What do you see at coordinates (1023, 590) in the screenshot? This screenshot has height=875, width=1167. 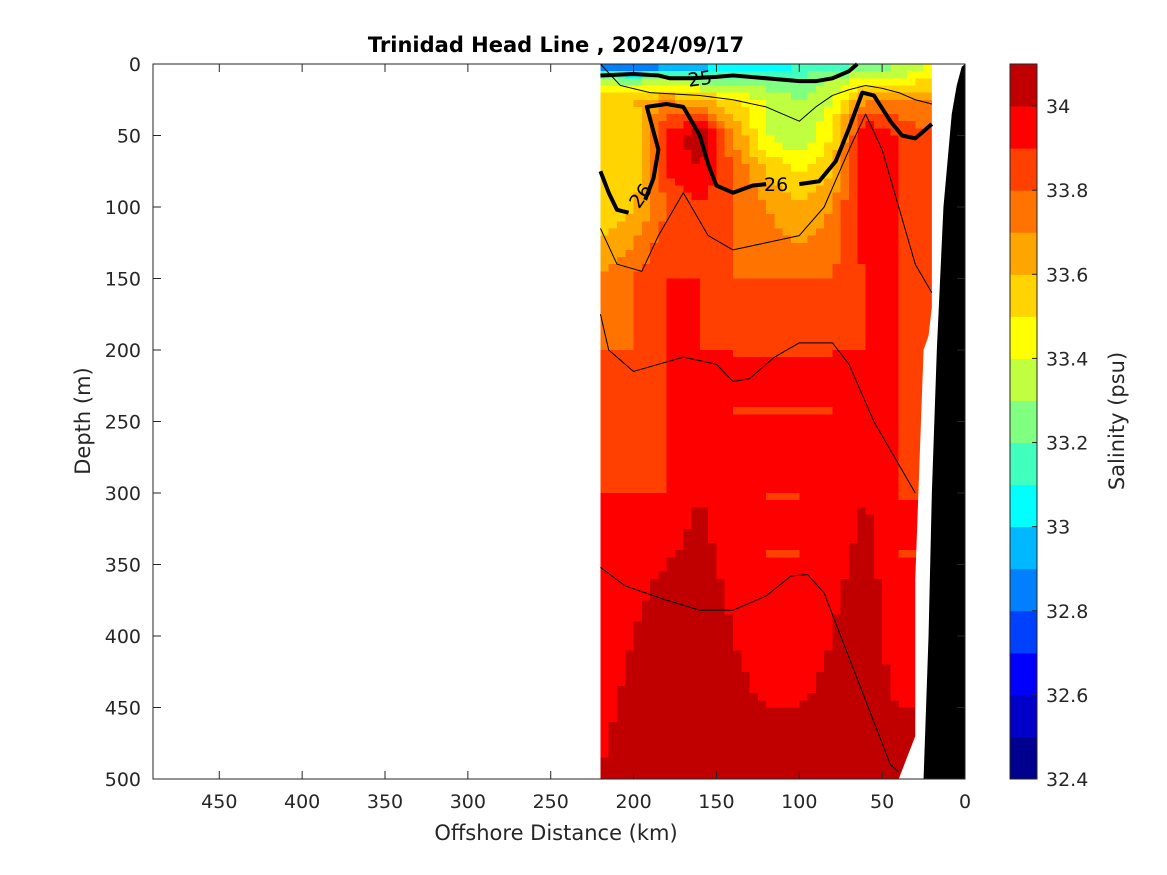 I see `colorbar-swatch` at bounding box center [1023, 590].